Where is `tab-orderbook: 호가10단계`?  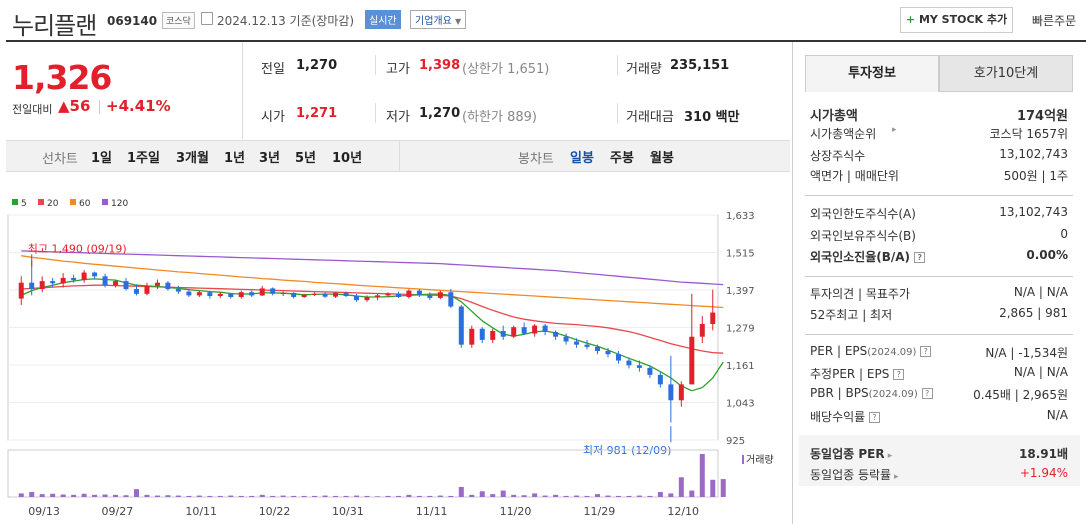
tab-orderbook: 호가10단계 is located at coordinates (1006, 73).